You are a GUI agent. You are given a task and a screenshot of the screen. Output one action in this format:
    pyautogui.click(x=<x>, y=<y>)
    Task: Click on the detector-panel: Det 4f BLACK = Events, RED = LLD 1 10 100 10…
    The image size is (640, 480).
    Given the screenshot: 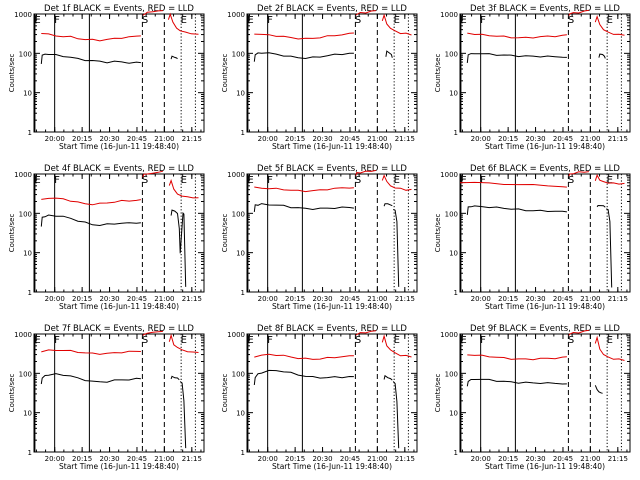 What is the action you would take?
    pyautogui.click(x=106, y=237)
    